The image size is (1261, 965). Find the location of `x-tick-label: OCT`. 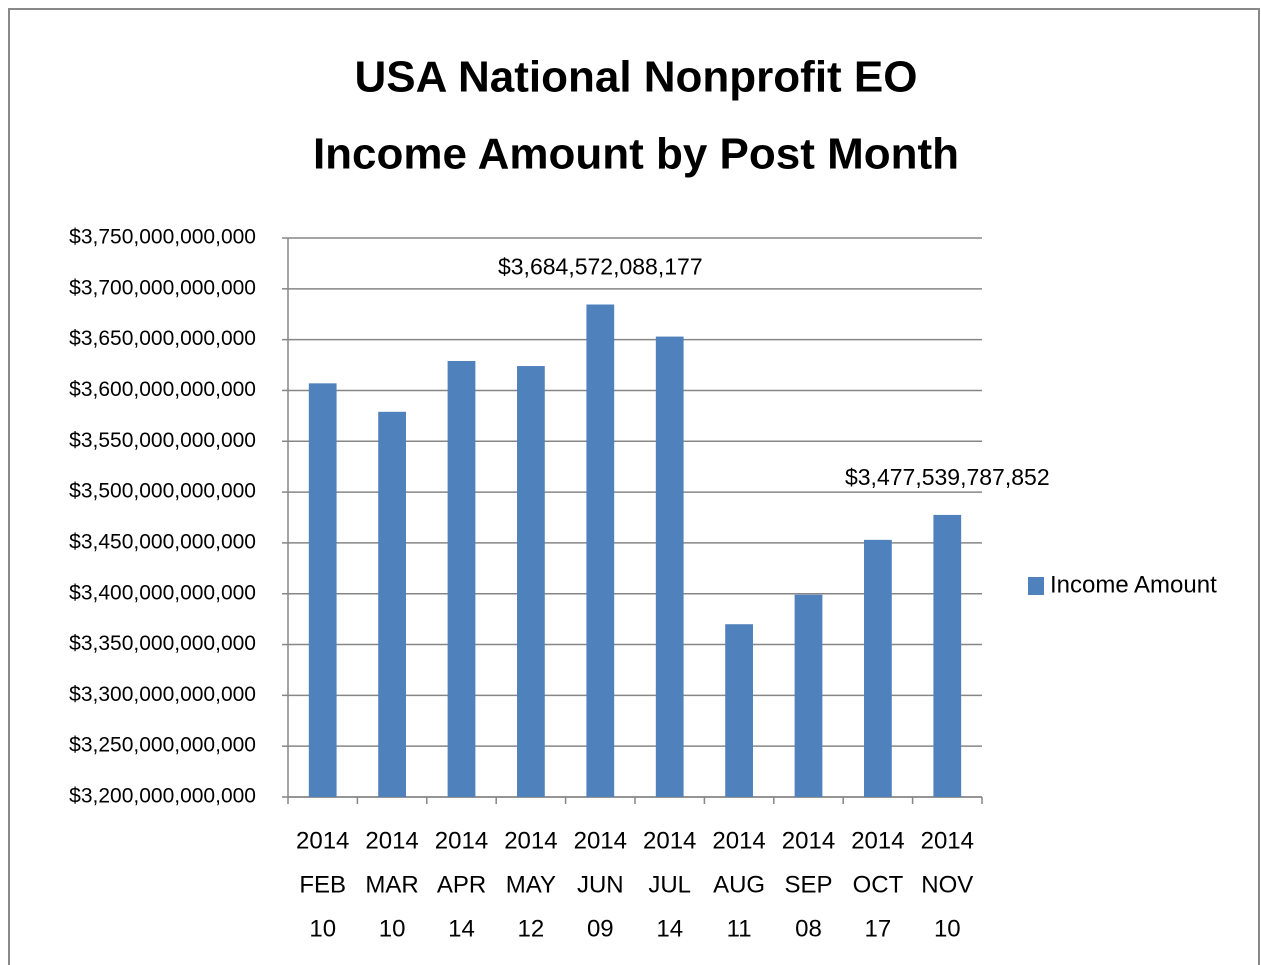

x-tick-label: OCT is located at coordinates (878, 884).